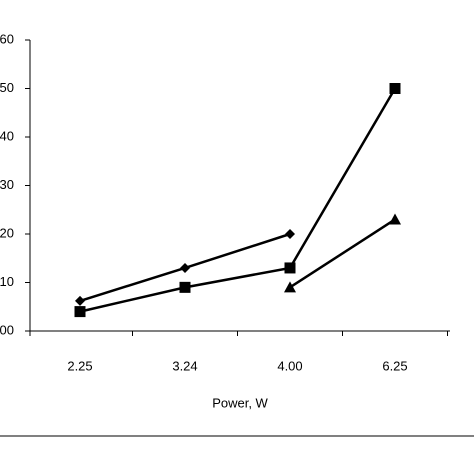 This screenshot has width=474, height=474. What do you see at coordinates (7, 184) in the screenshot?
I see `y-tick-label: 30` at bounding box center [7, 184].